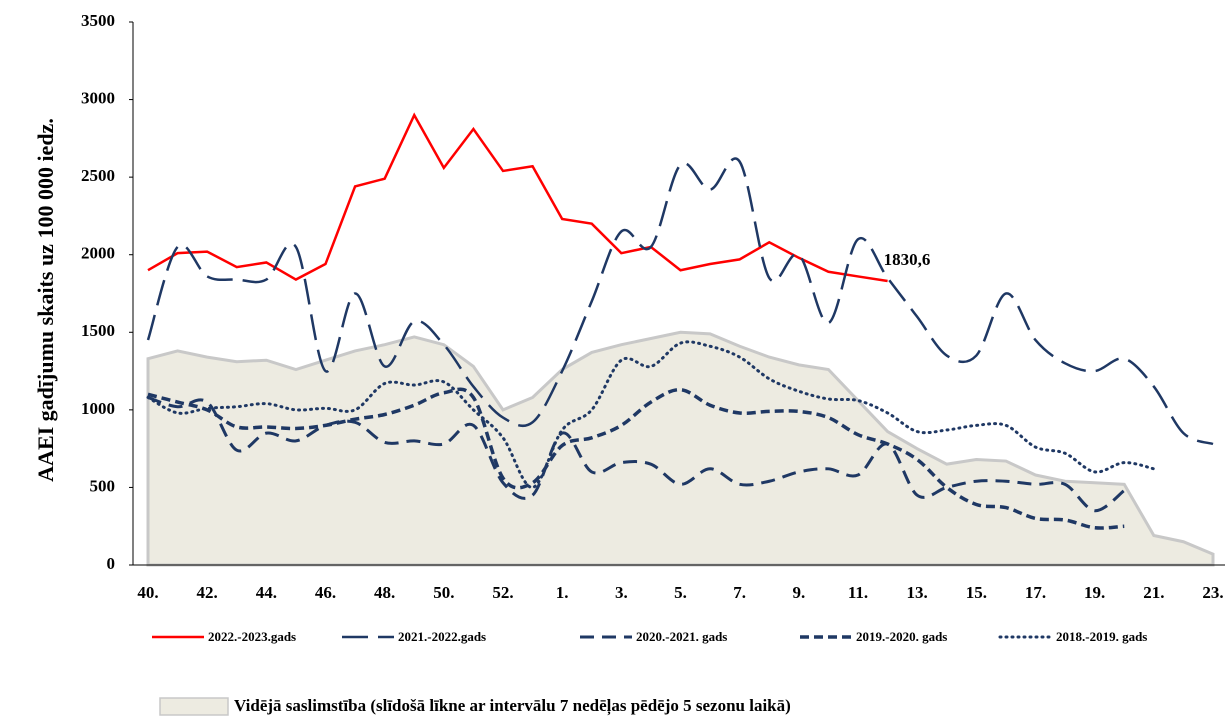  Describe the element at coordinates (207, 592) in the screenshot. I see `x-tick-label: 42.` at that location.